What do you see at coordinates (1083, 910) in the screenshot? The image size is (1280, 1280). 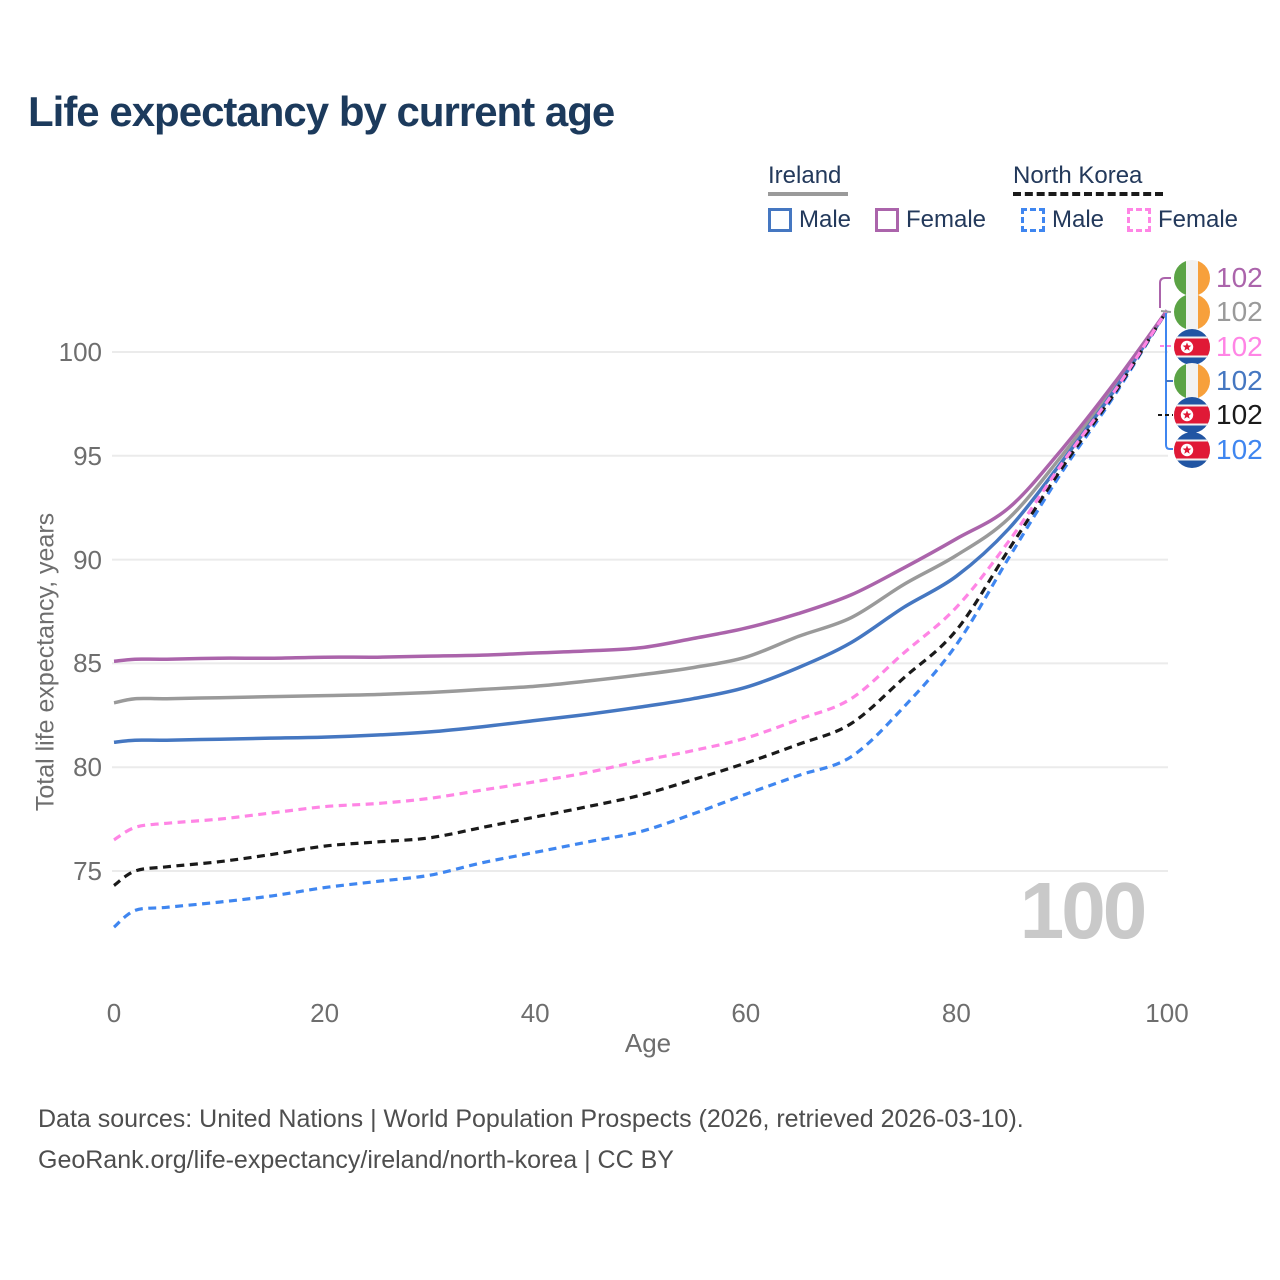 I see `age-watermark: 100` at bounding box center [1083, 910].